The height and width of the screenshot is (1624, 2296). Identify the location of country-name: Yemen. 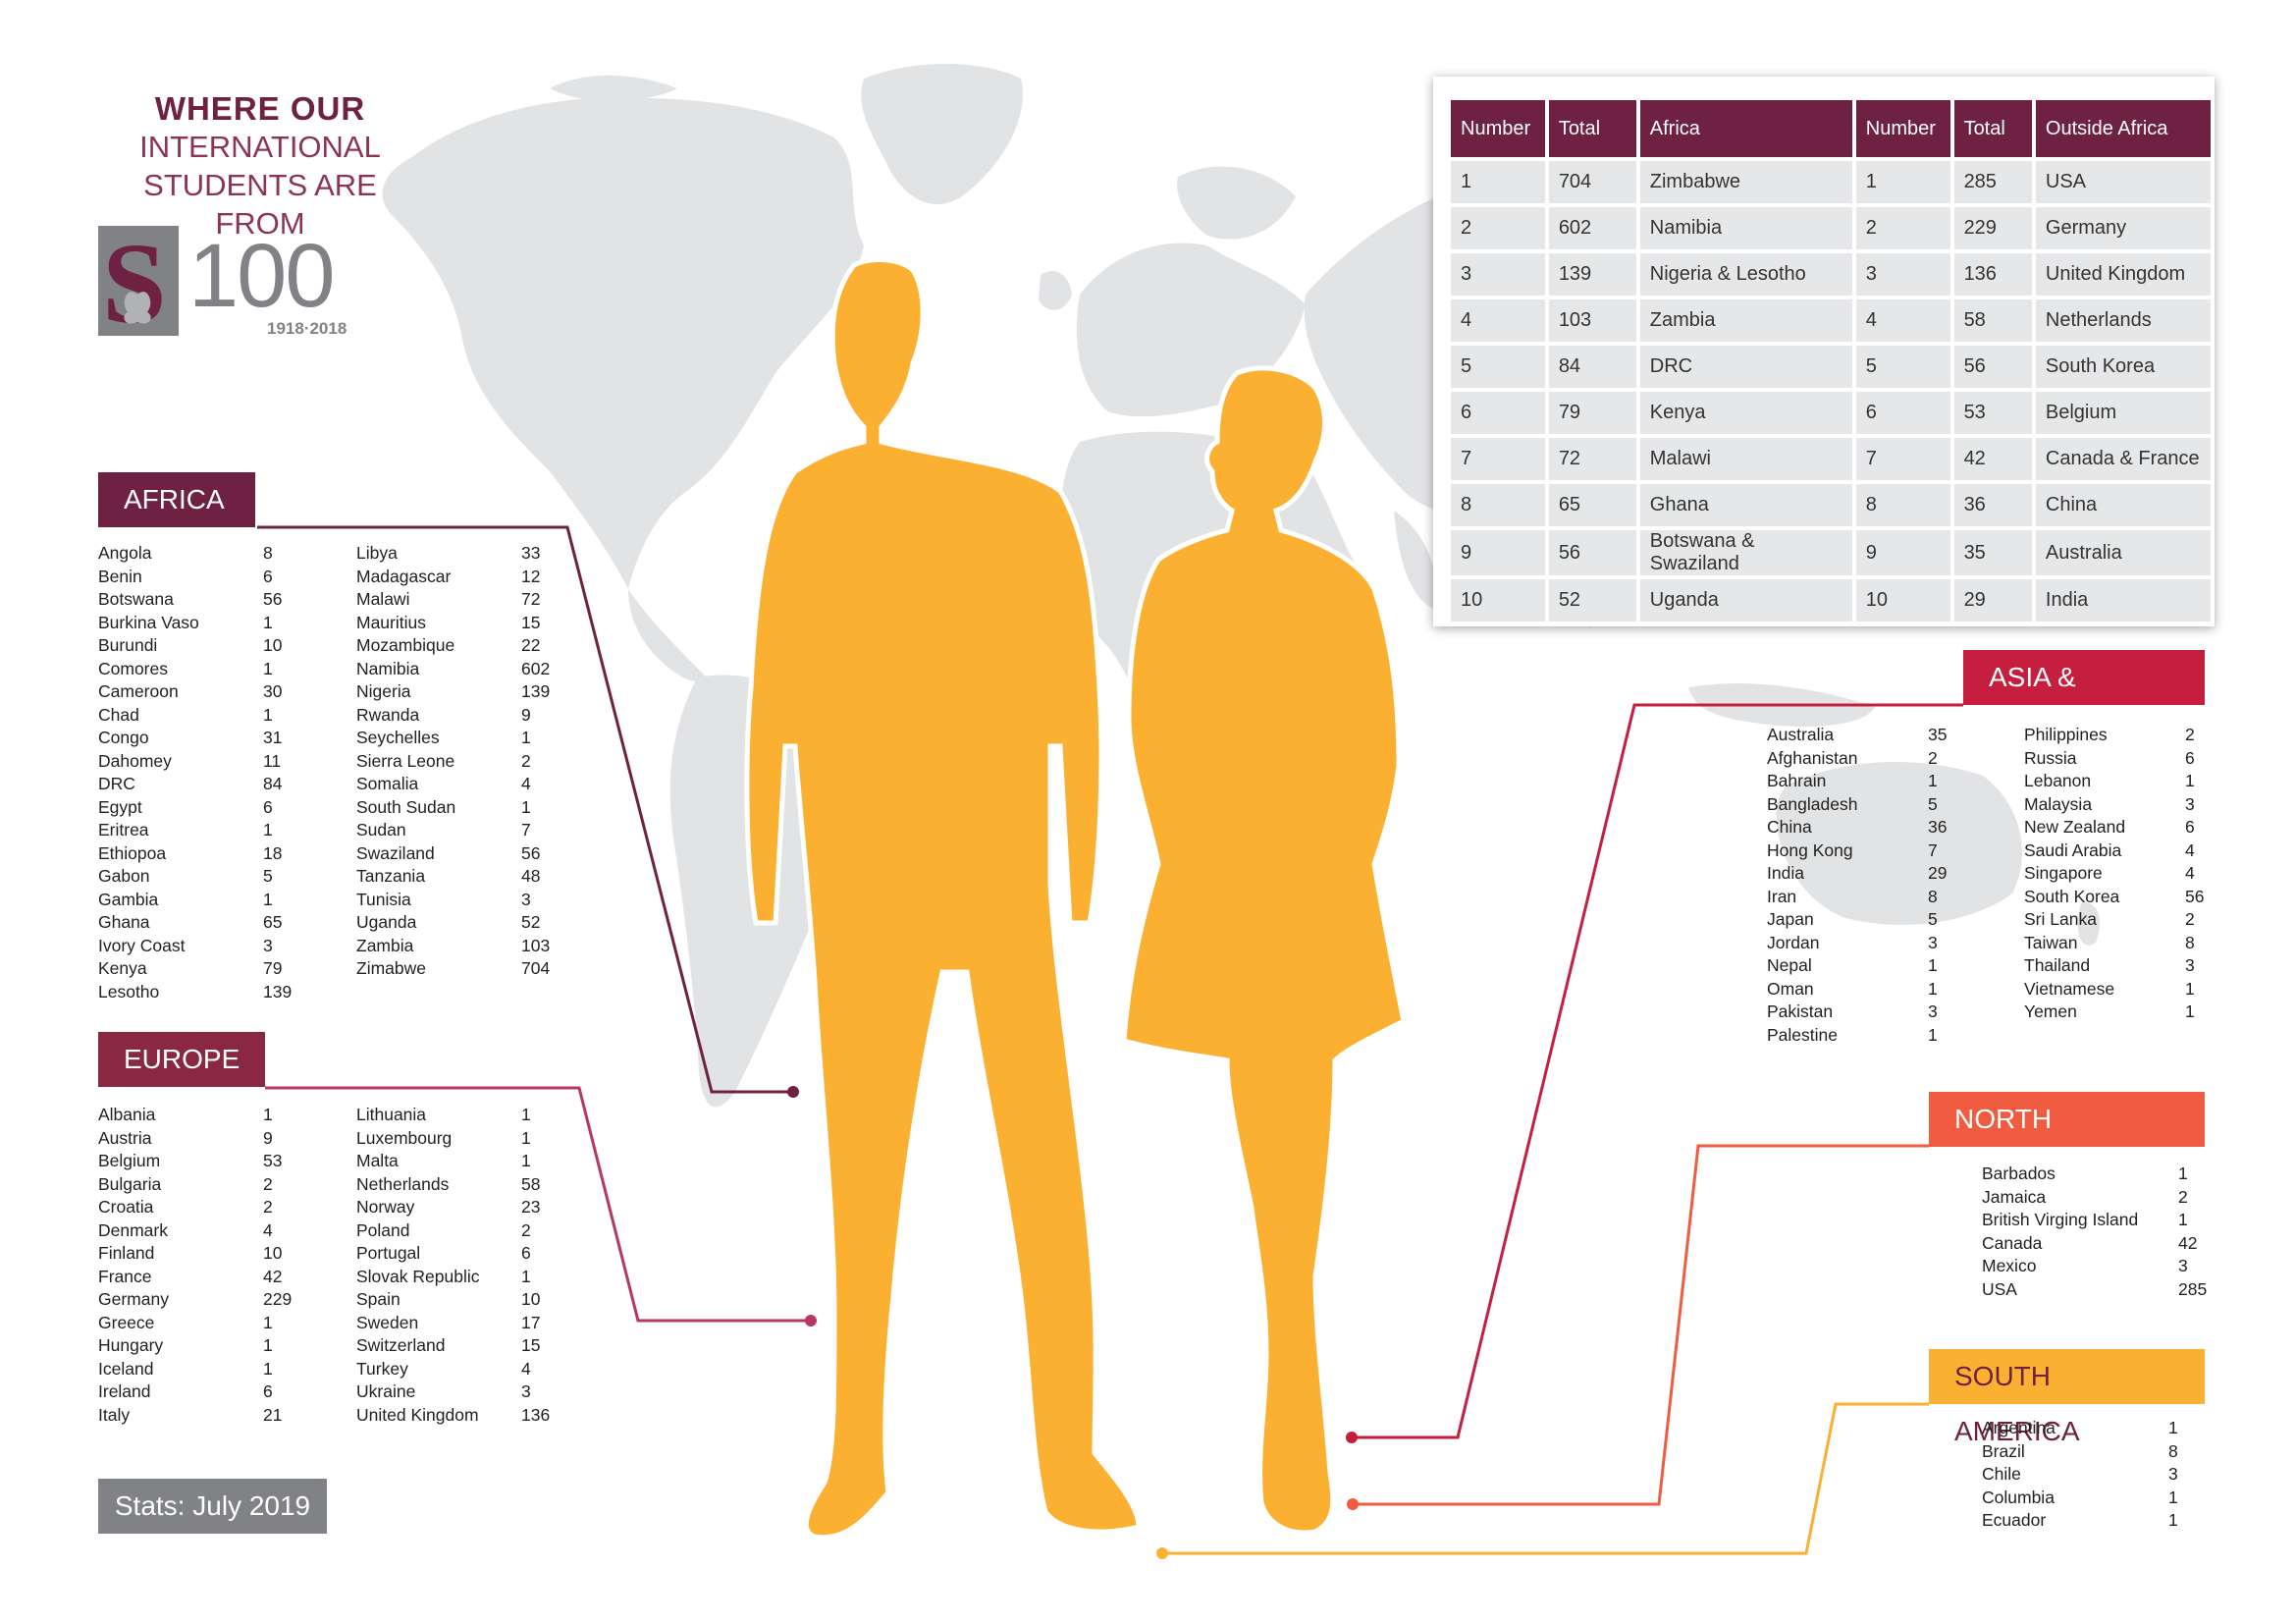
(2050, 1011).